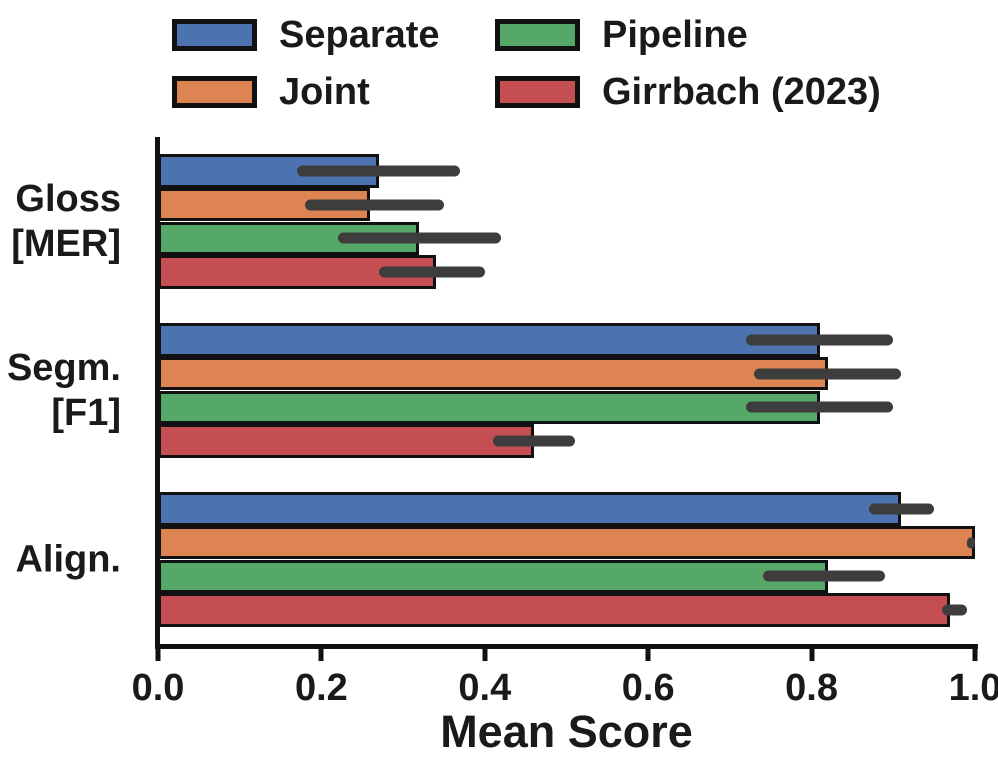 The height and width of the screenshot is (760, 998). What do you see at coordinates (828, 374) in the screenshot?
I see `error-bar-joint-segm-f1` at bounding box center [828, 374].